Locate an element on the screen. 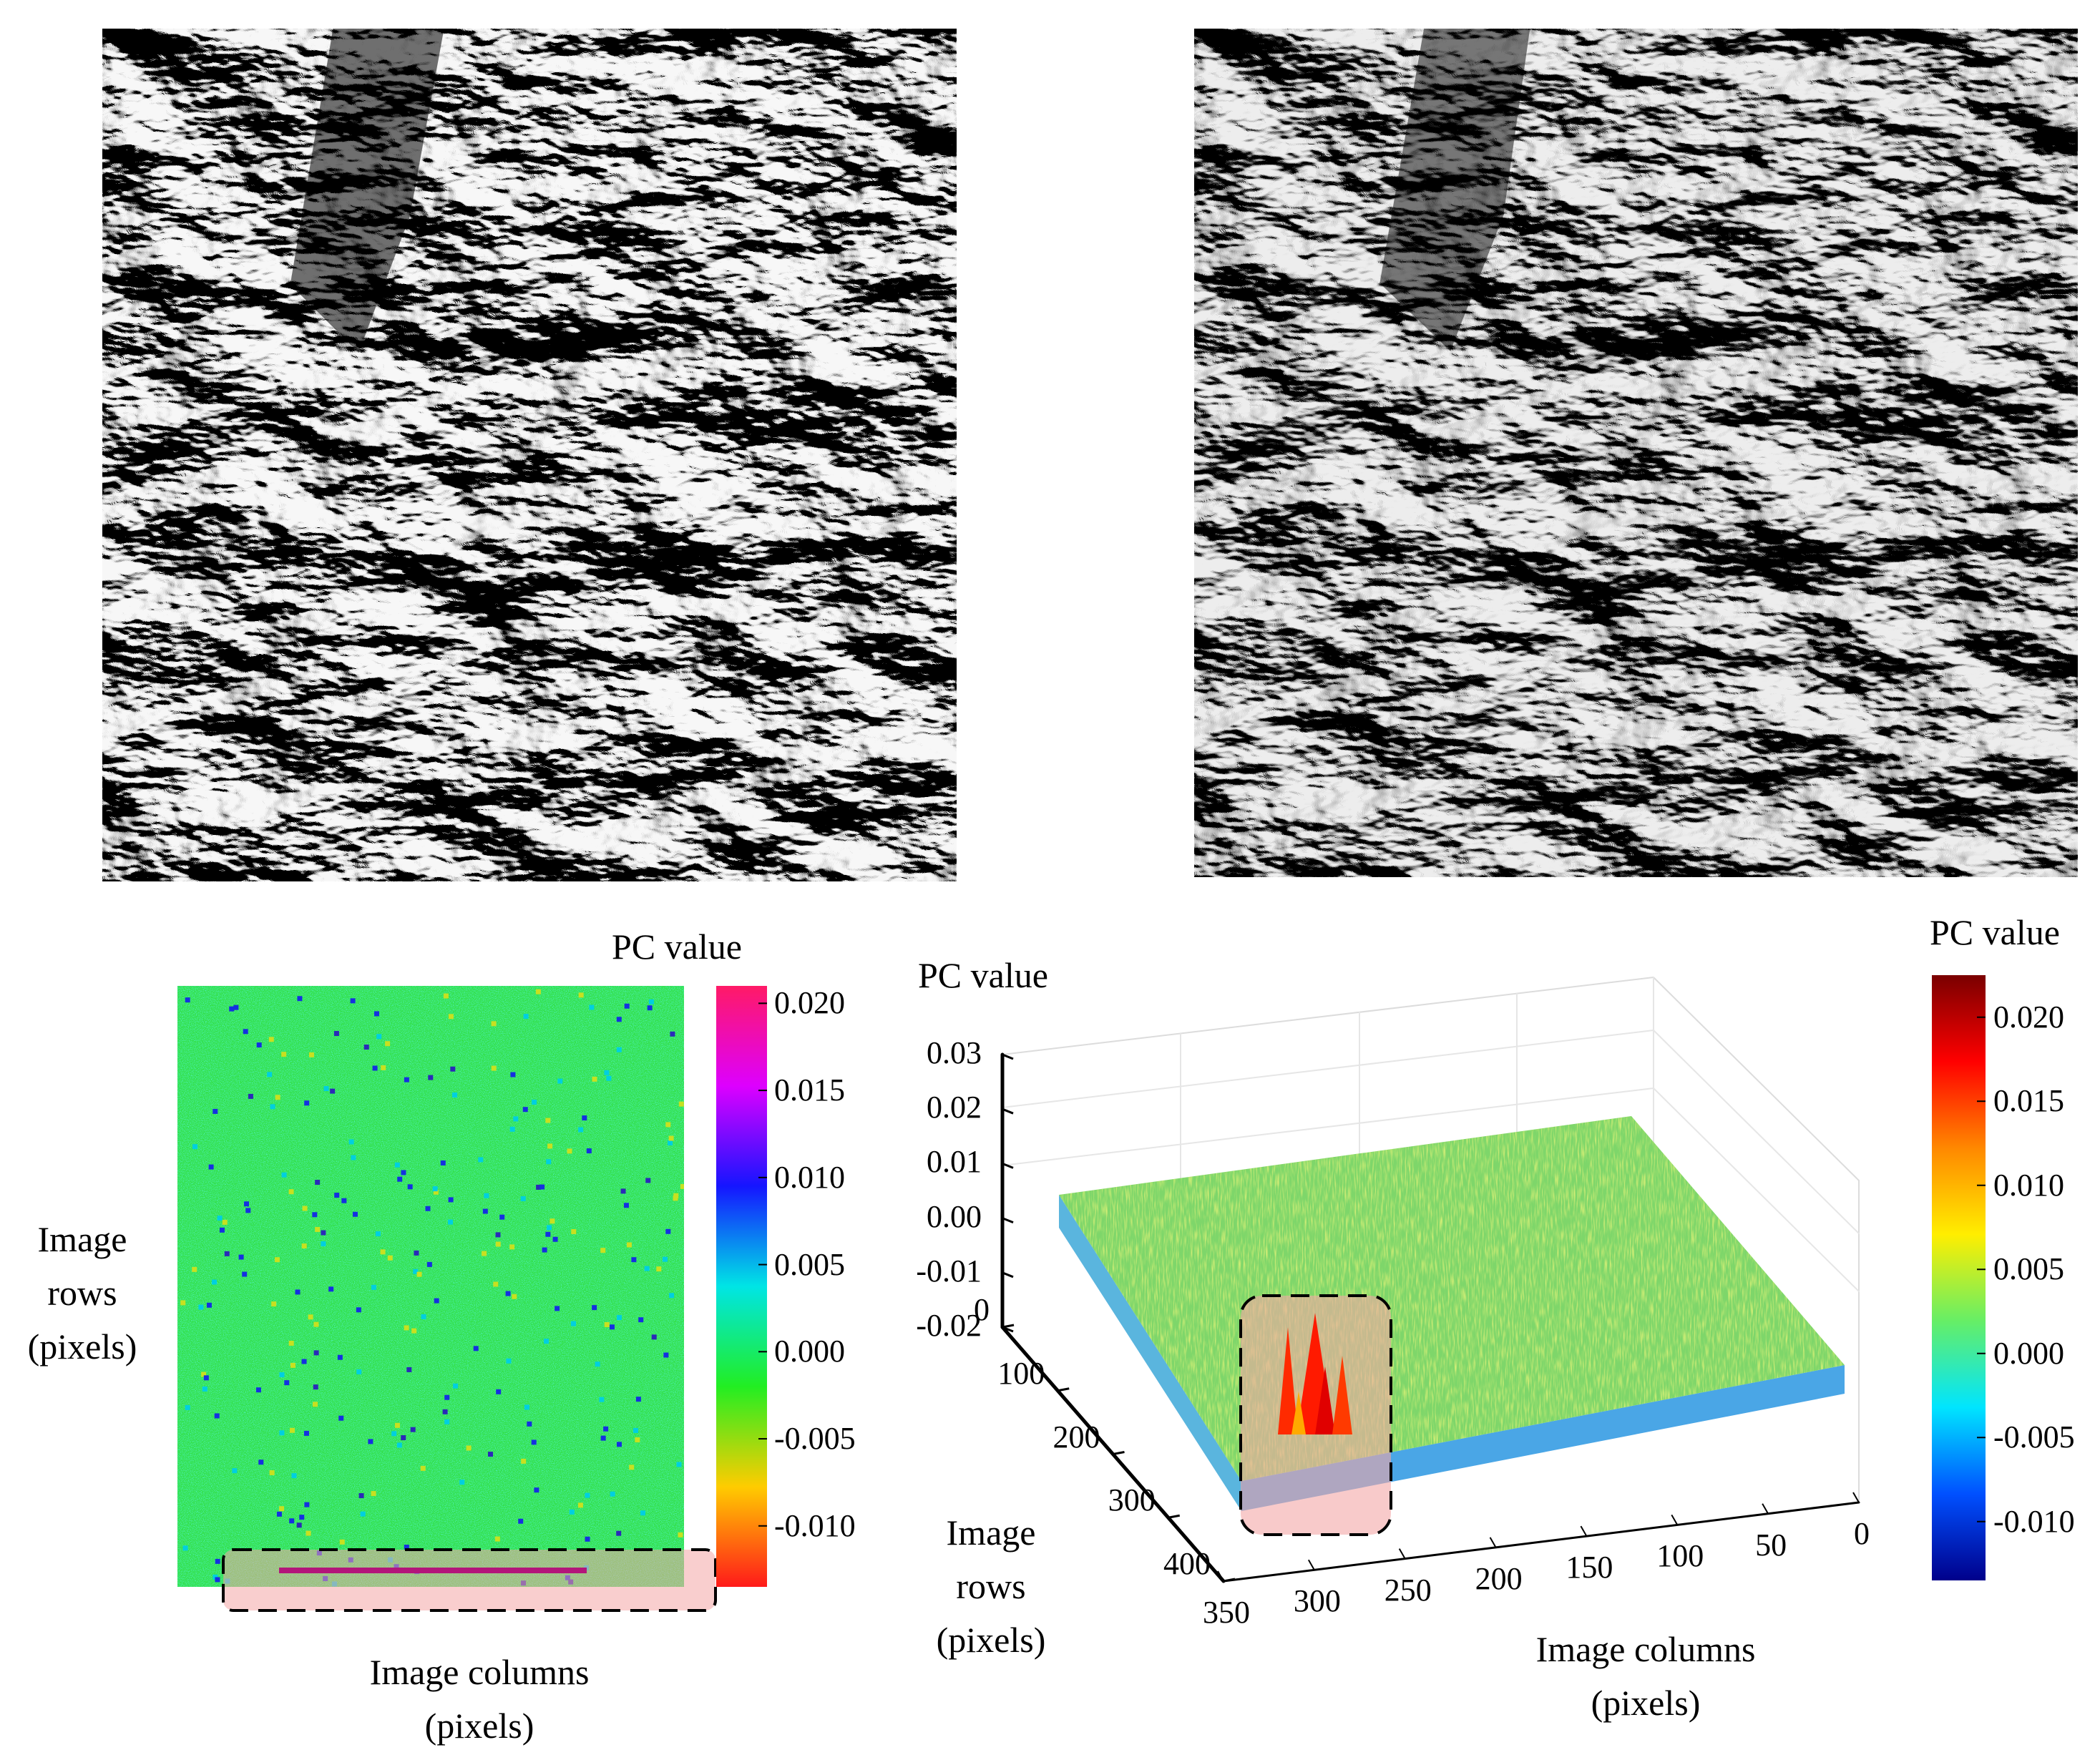 This screenshot has width=2100, height=1755. column-axis-ticks is located at coordinates (1538, 1537).